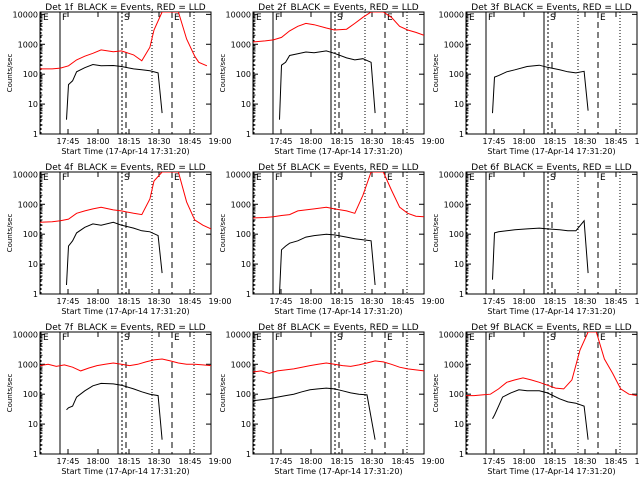  I want to click on plot-title: Det 7f_BLACK = Events, RED = LLD, so click(125, 328).